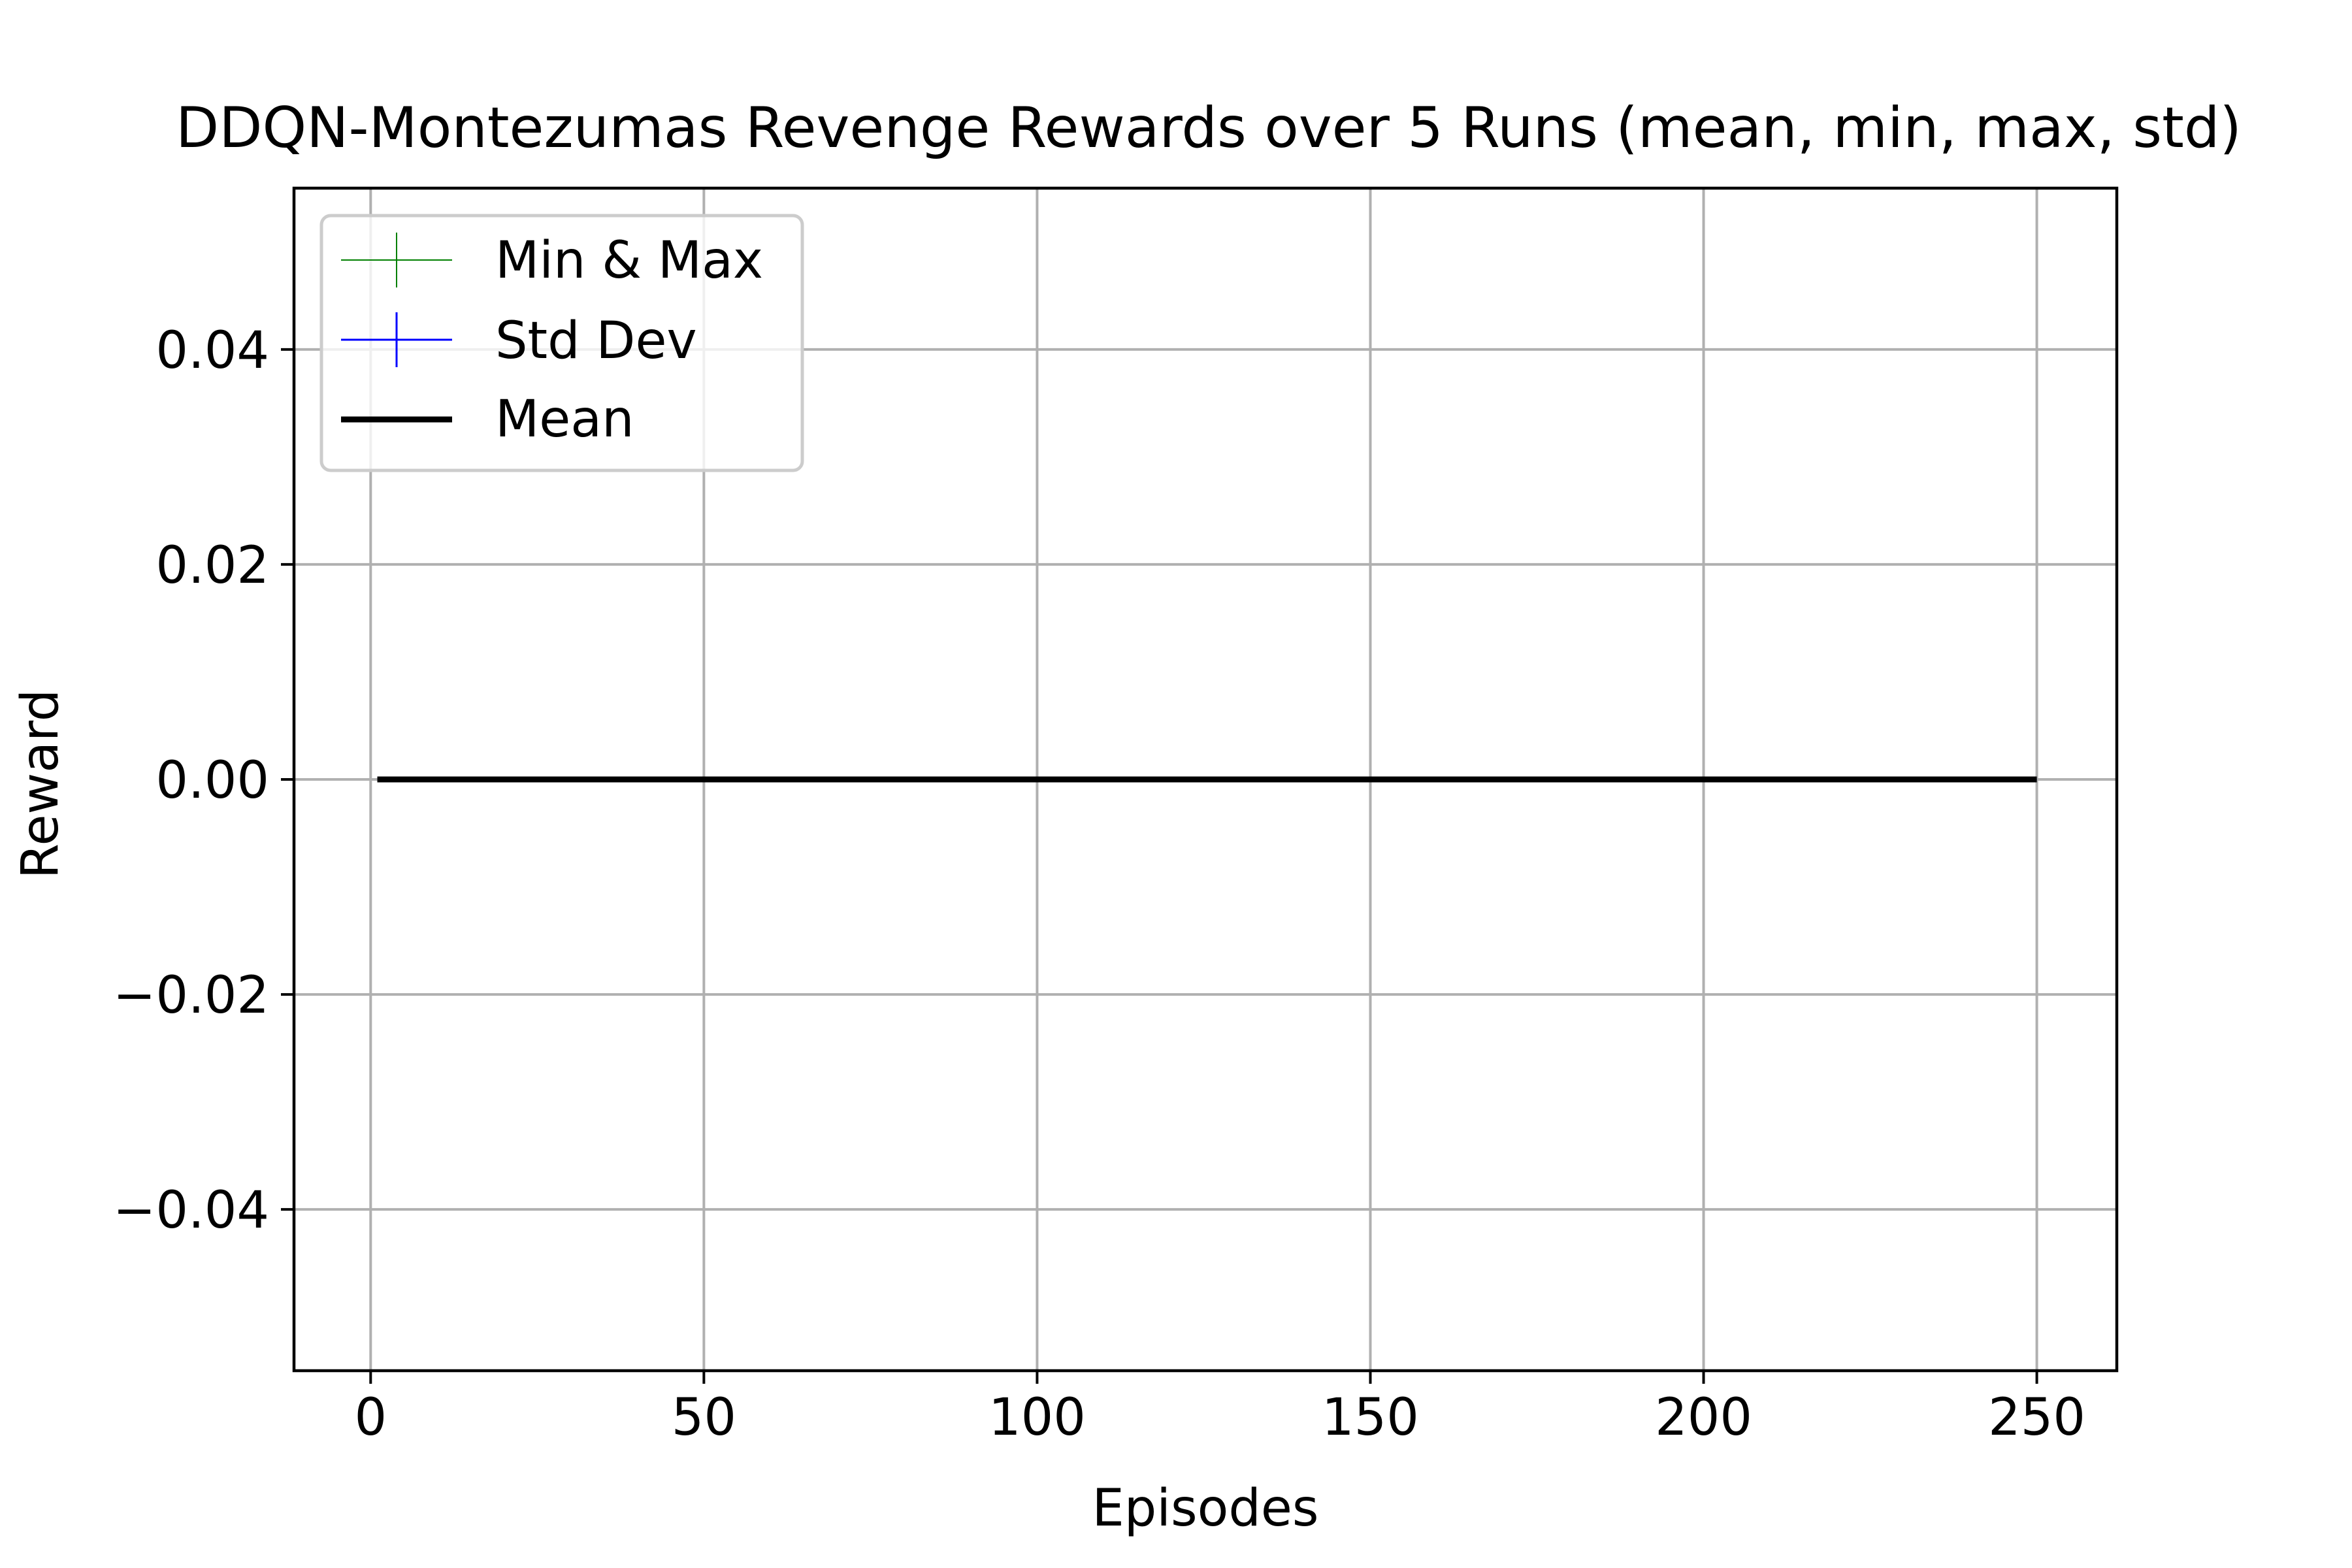 This screenshot has width=2352, height=1568. Describe the element at coordinates (2036, 1417) in the screenshot. I see `x-tick-label: 250` at that location.